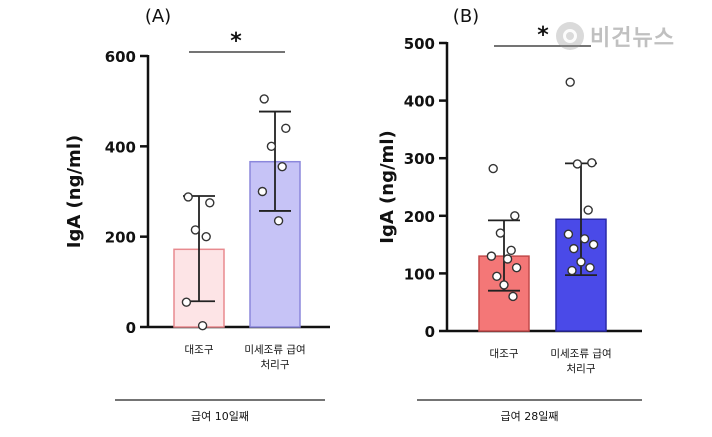 The image size is (712, 437). What do you see at coordinates (419, 274) in the screenshot?
I see `y-tick-label: 100` at bounding box center [419, 274].